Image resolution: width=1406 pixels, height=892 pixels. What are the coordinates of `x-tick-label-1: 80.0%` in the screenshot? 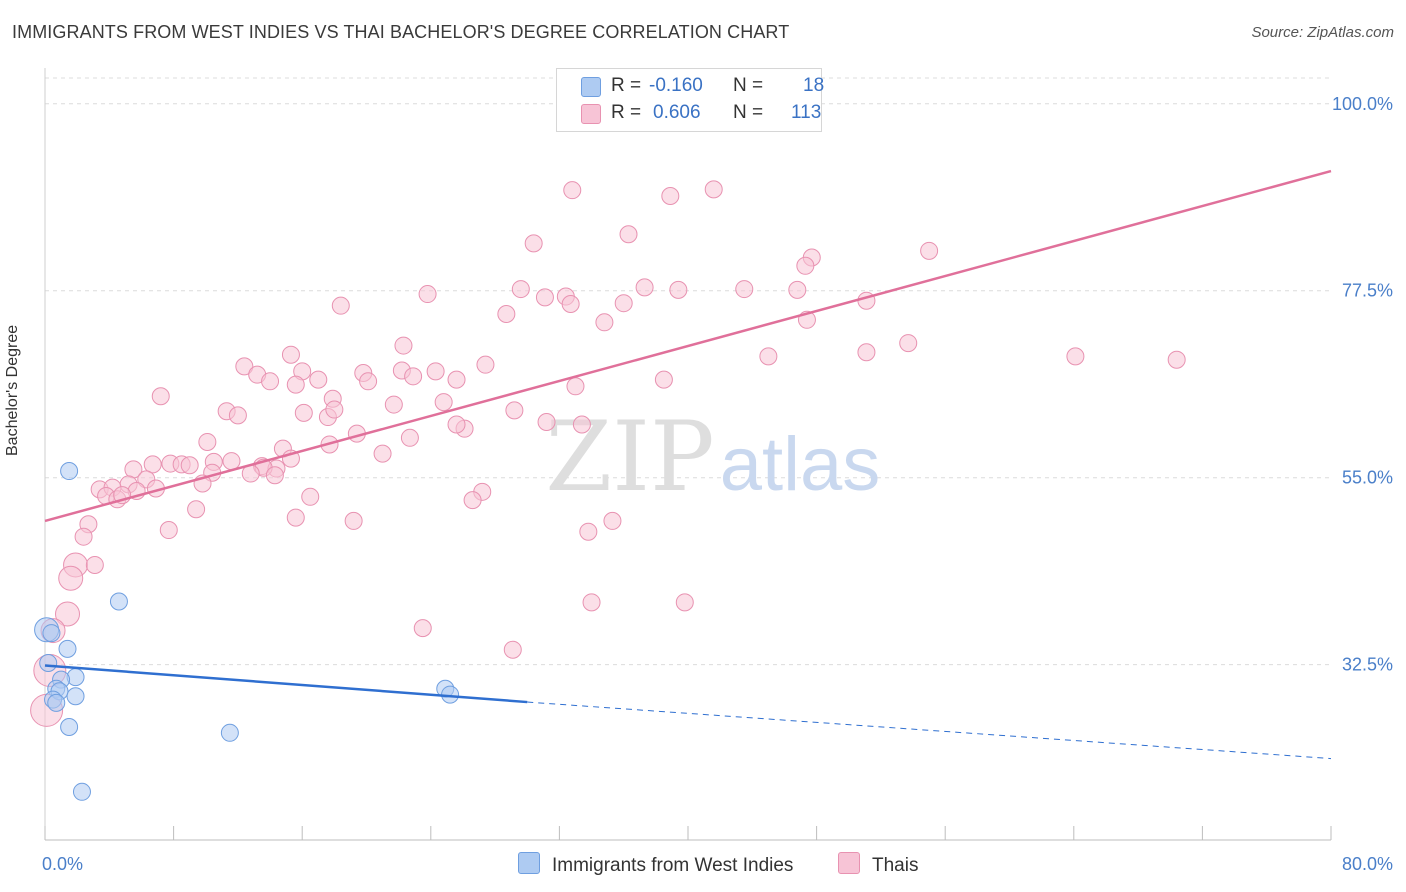 It's located at (1367, 864).